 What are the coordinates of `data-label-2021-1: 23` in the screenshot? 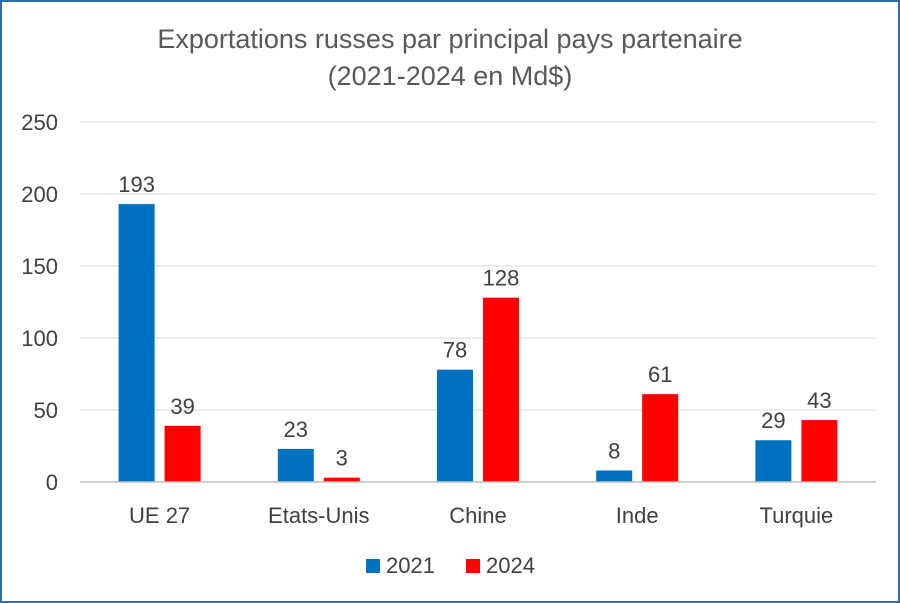 It's located at (296, 429).